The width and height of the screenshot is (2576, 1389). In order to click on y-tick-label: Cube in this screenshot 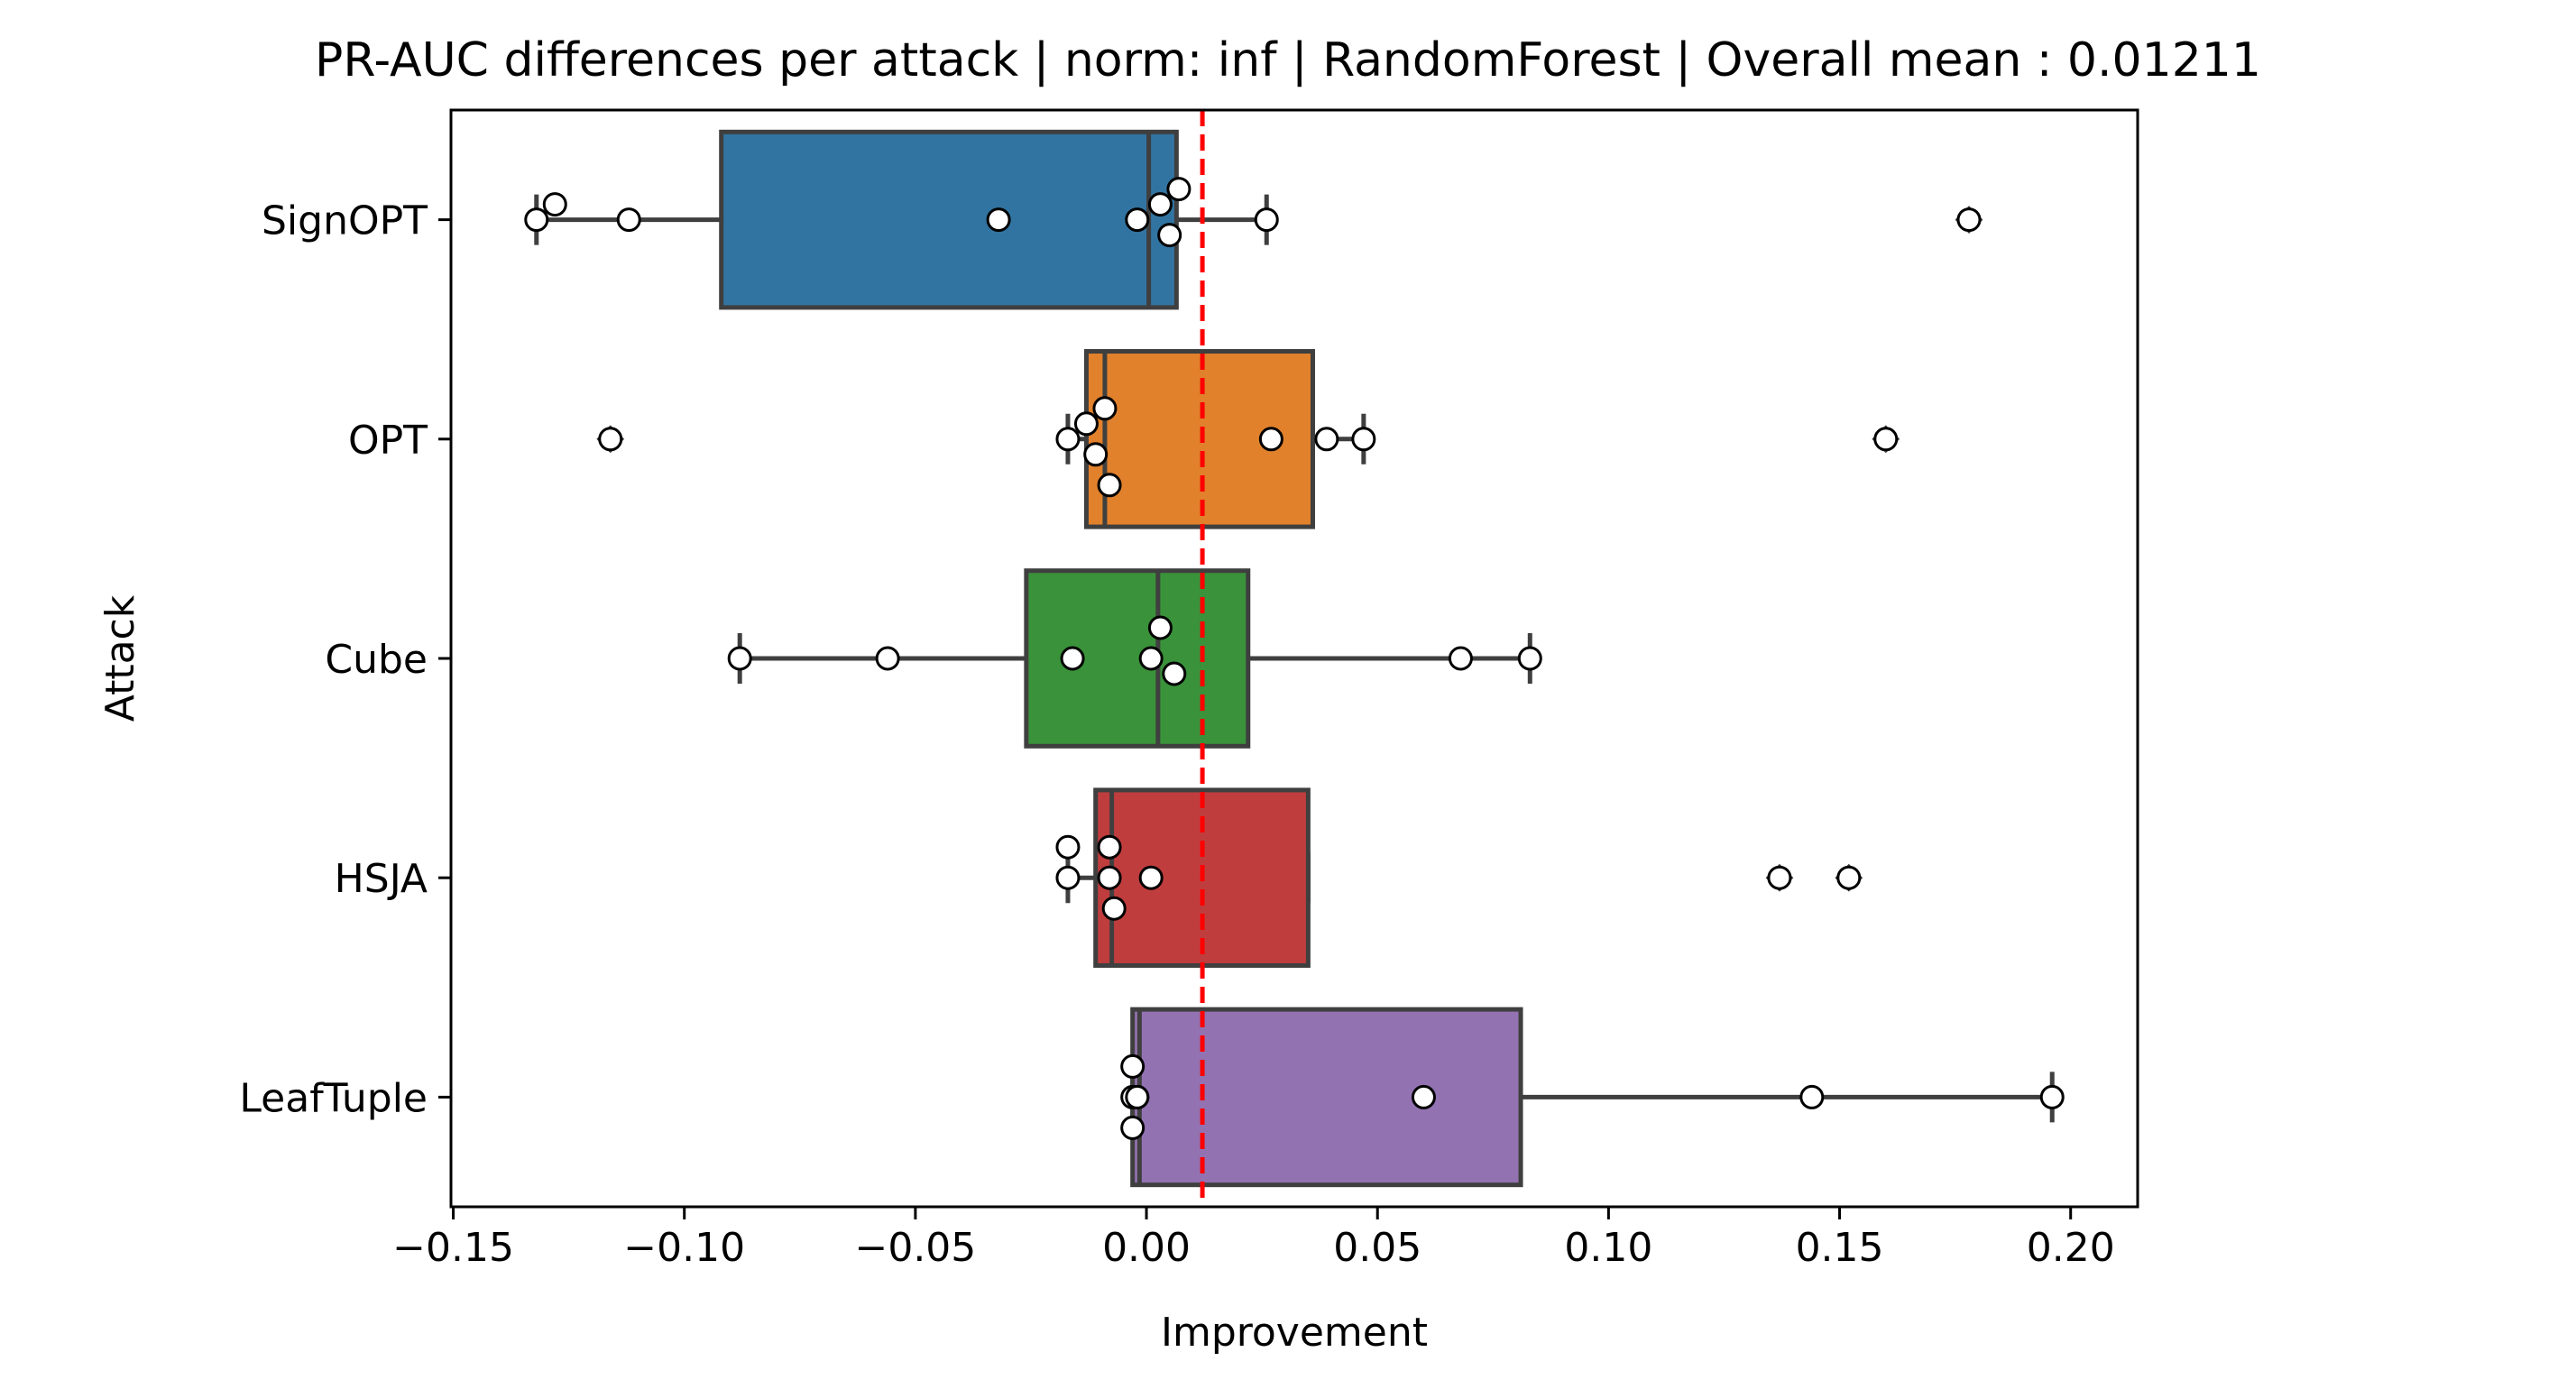, I will do `click(376, 660)`.